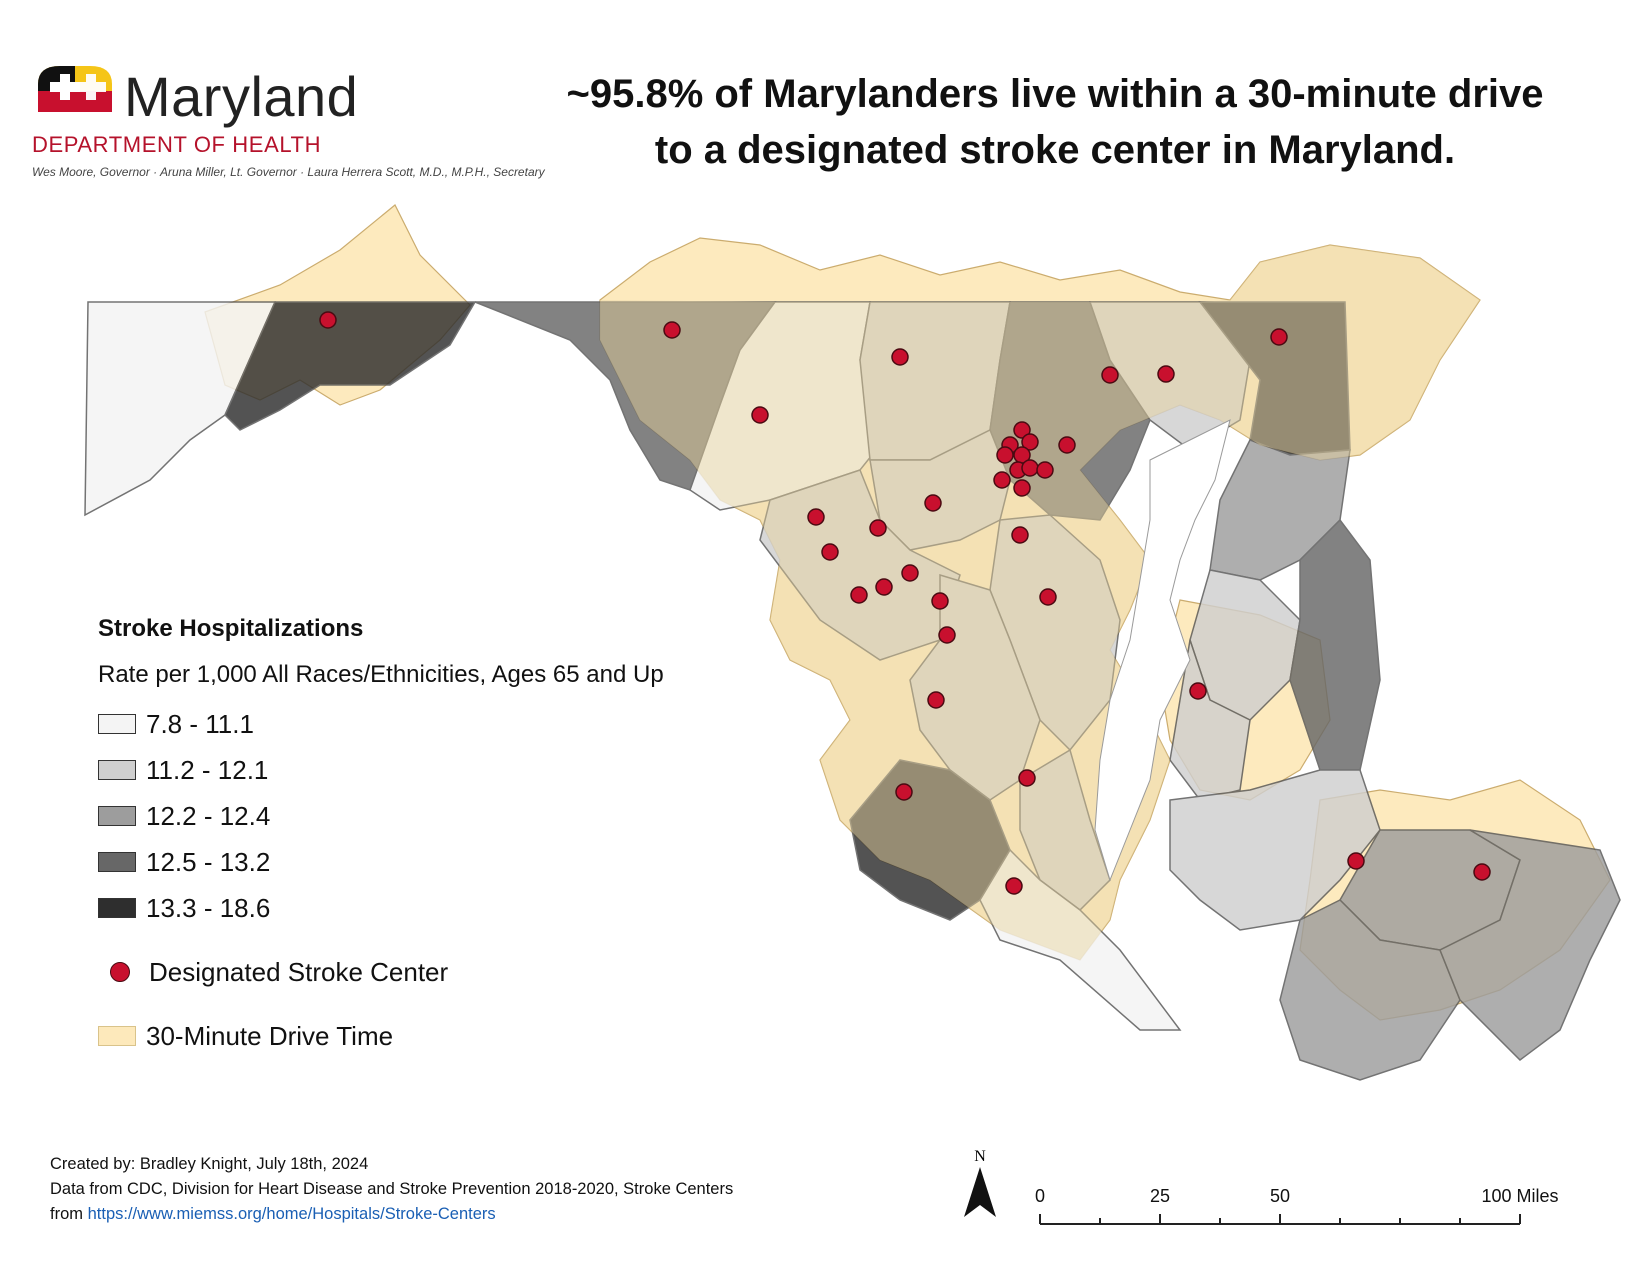 The height and width of the screenshot is (1275, 1650). I want to click on north-arrow-icon: N, so click(980, 1182).